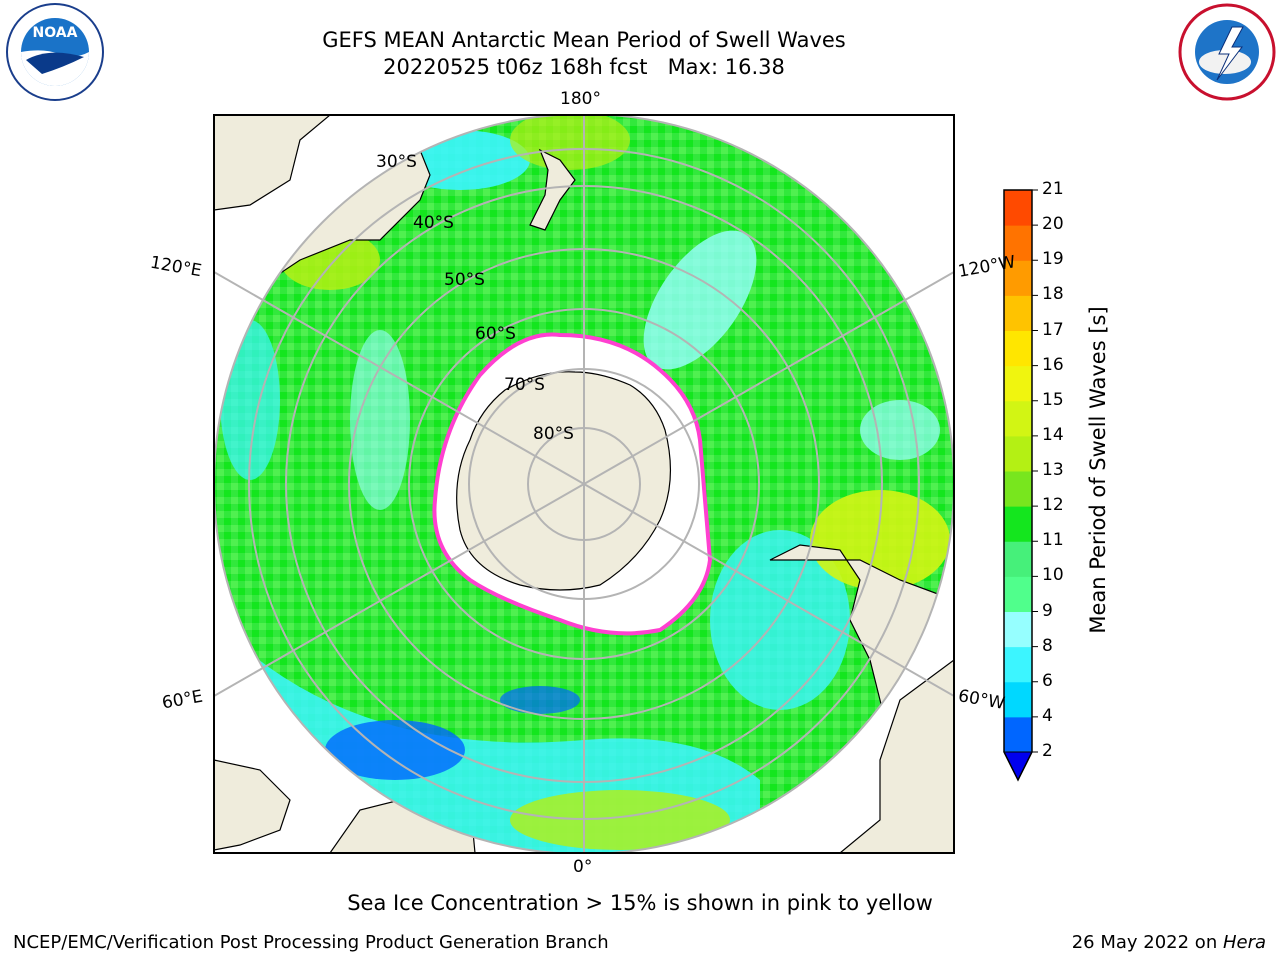  Describe the element at coordinates (1047, 715) in the screenshot. I see `colorbar-tick-label: 4` at that location.